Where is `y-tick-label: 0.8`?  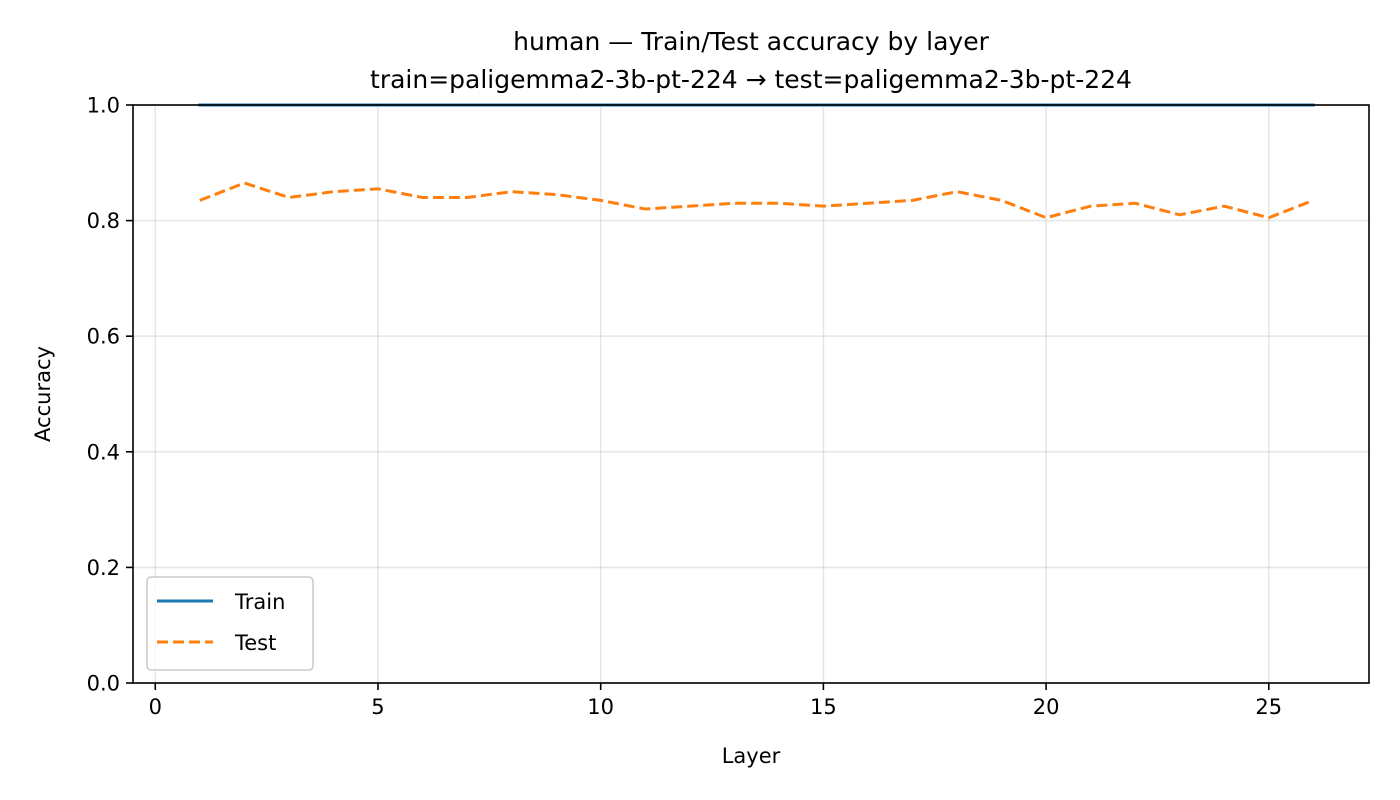
y-tick-label: 0.8 is located at coordinates (103, 221).